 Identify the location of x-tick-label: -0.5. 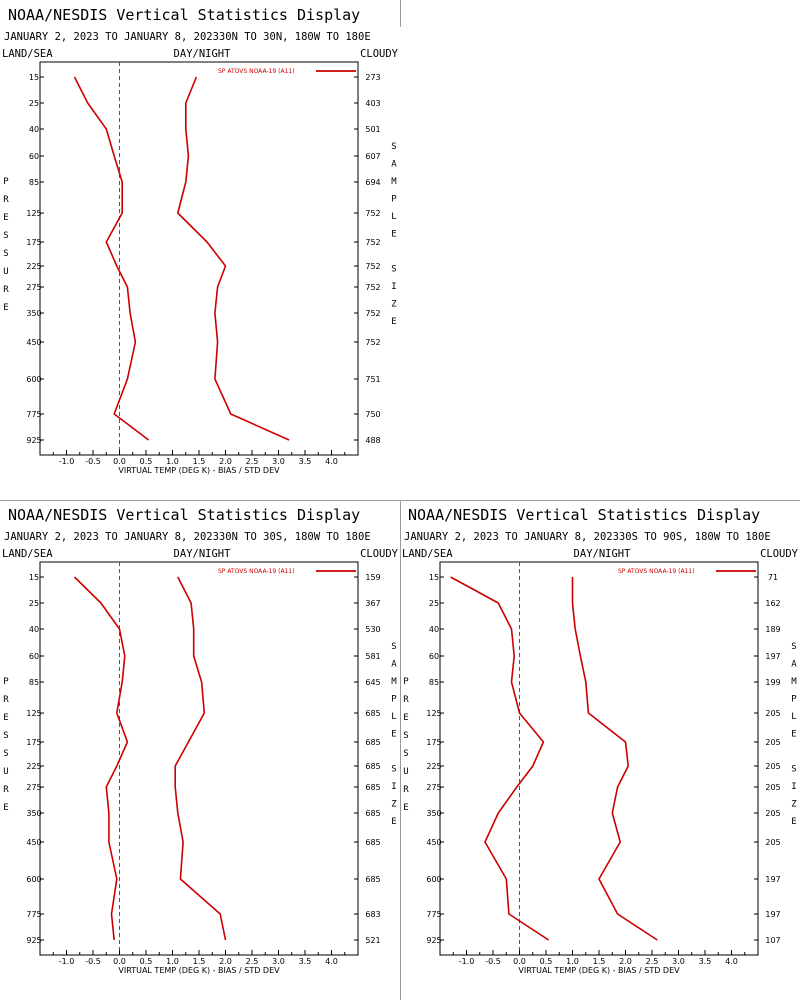
(93, 461).